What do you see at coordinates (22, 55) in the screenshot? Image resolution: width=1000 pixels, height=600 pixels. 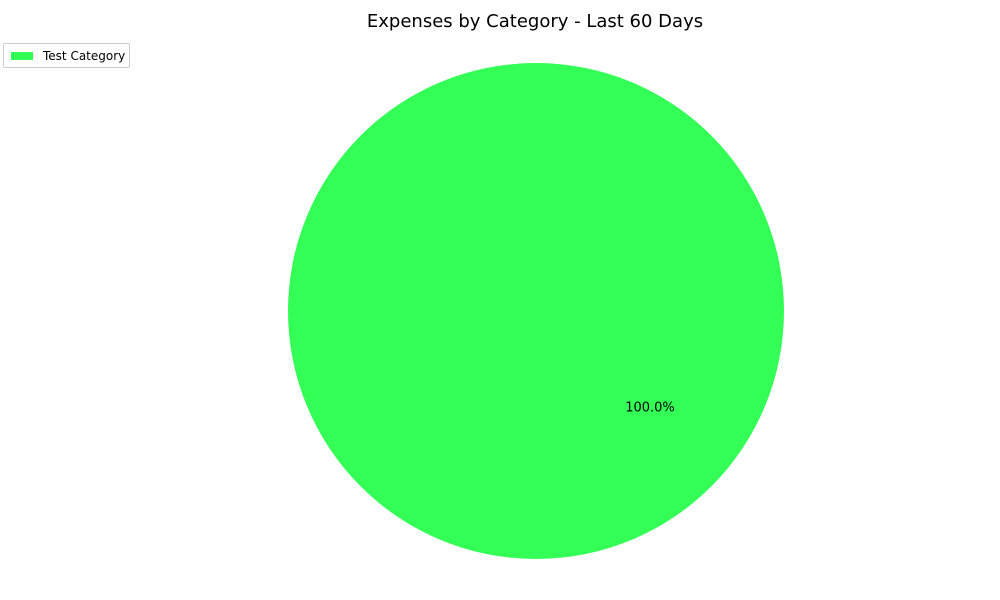 I see `legend-swatch` at bounding box center [22, 55].